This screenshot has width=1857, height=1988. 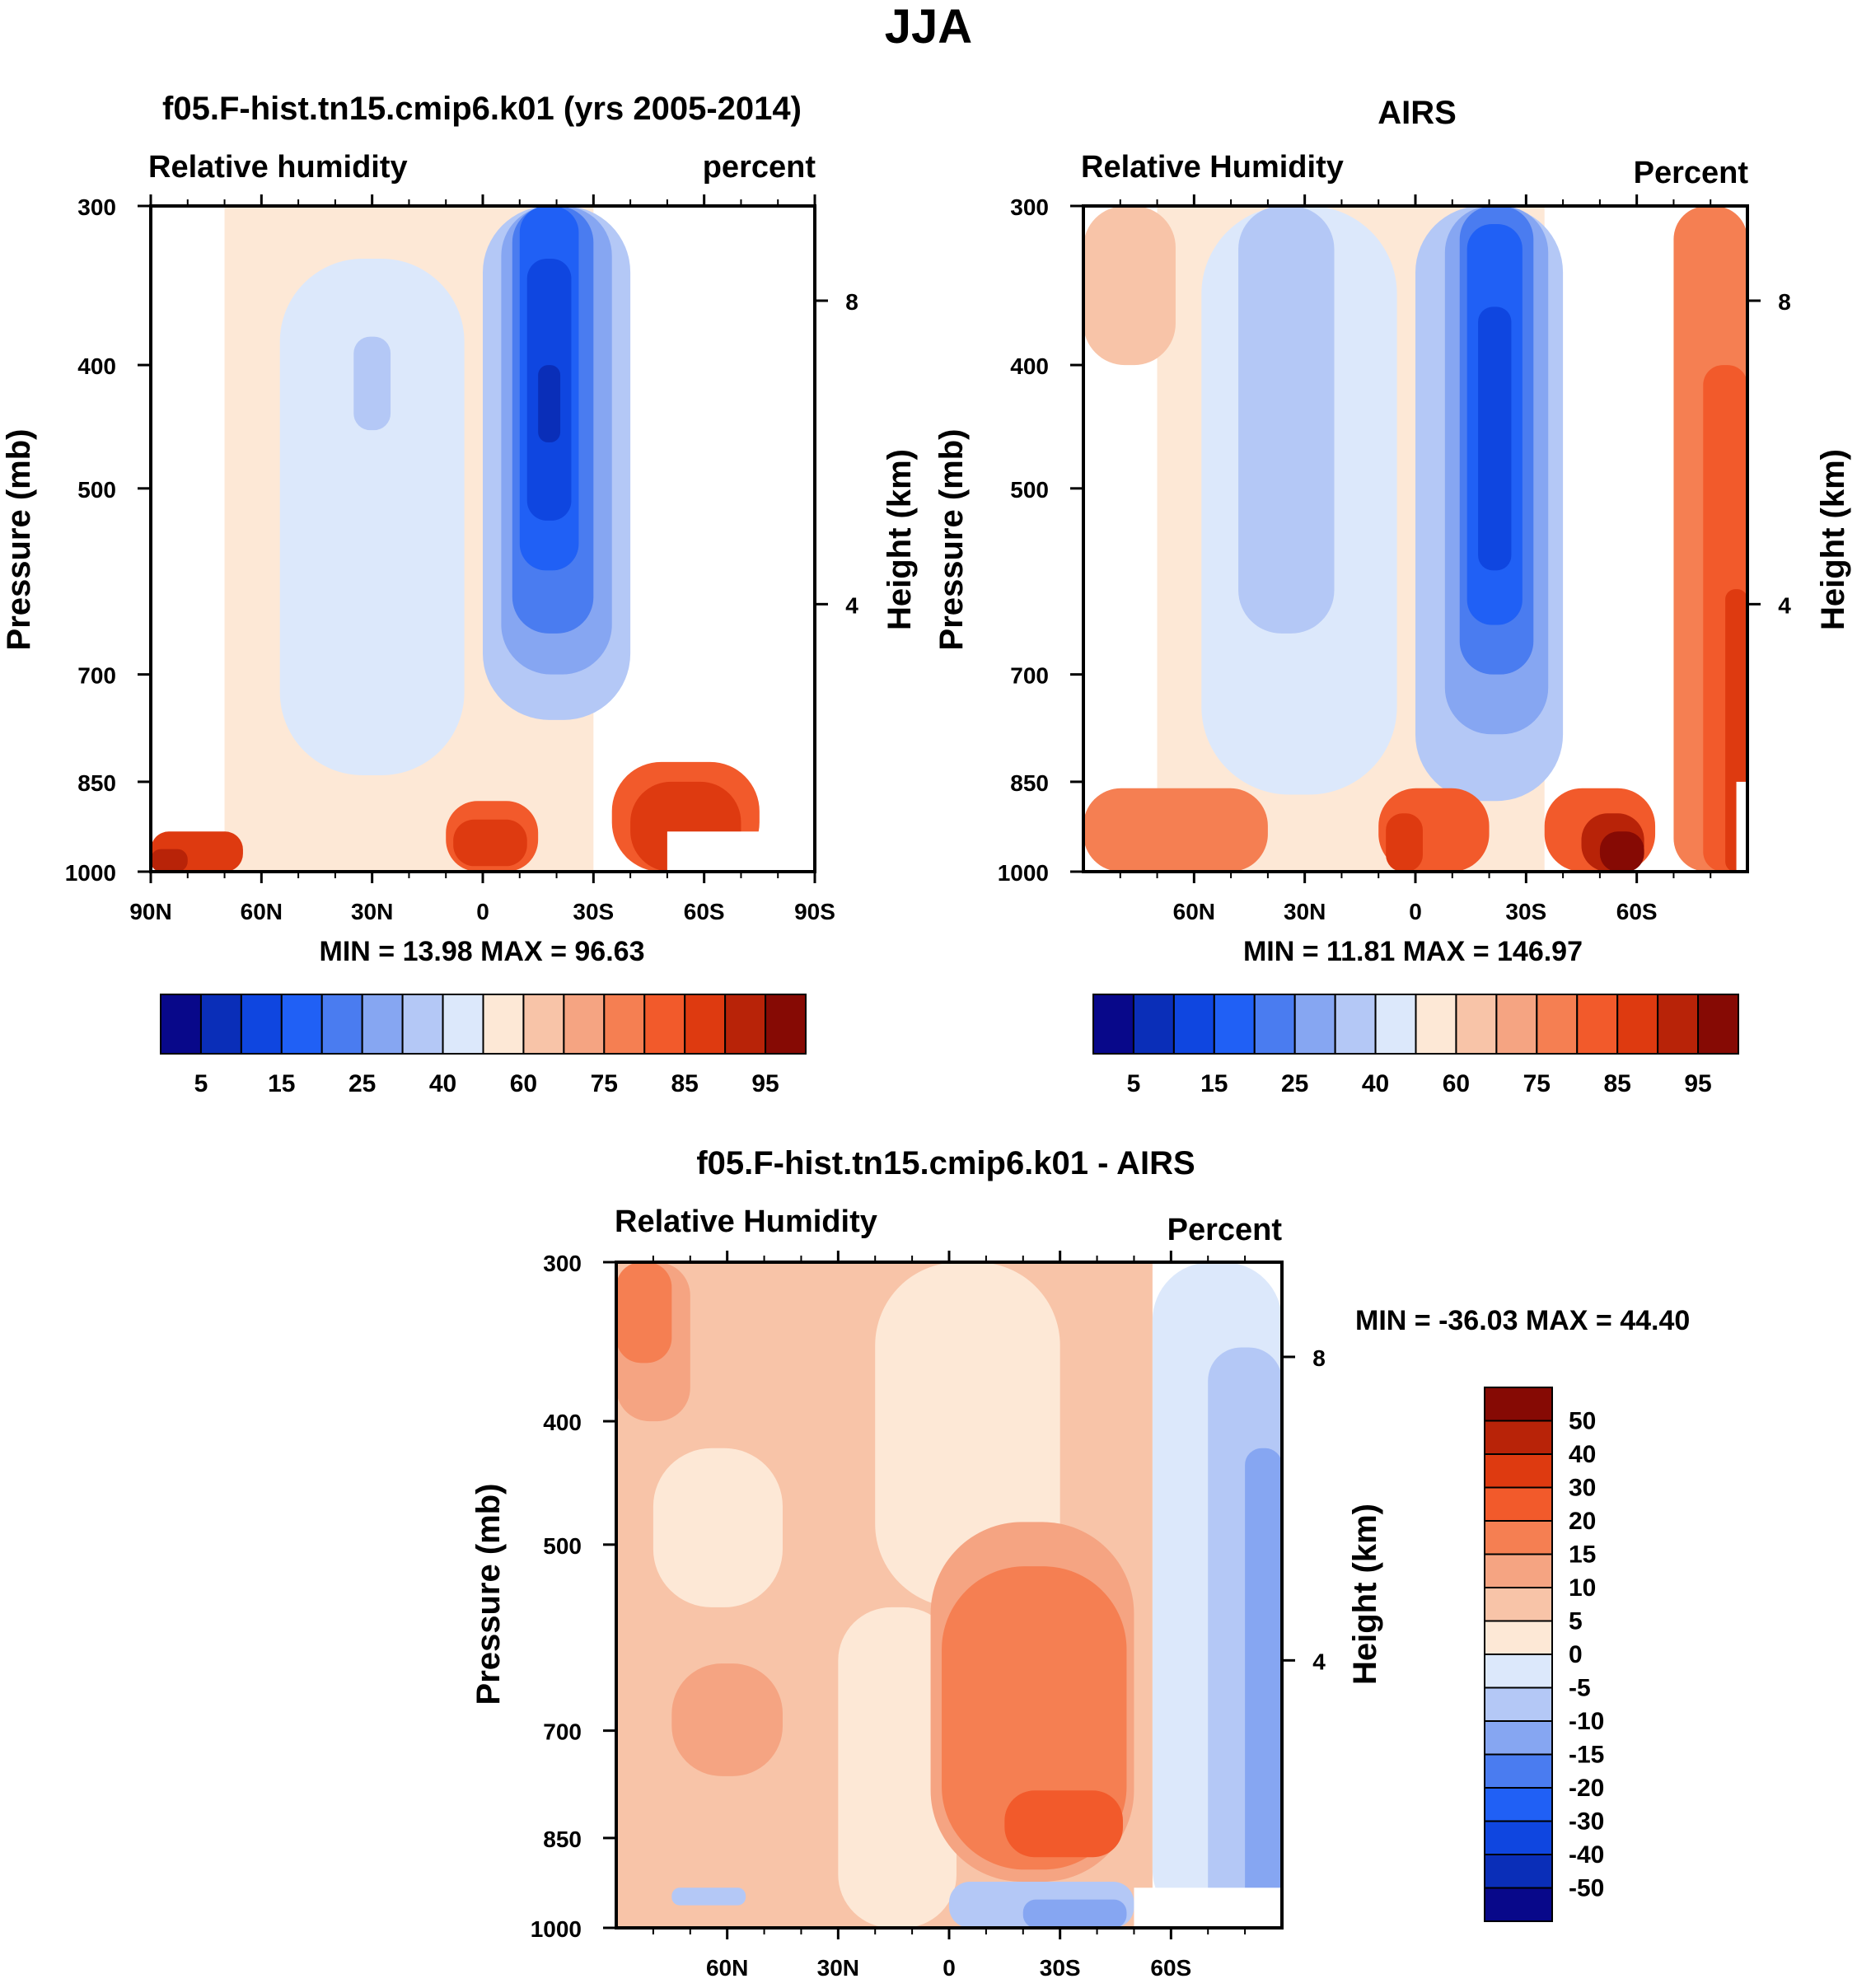 I want to click on colorbar-label: 95, so click(x=765, y=1083).